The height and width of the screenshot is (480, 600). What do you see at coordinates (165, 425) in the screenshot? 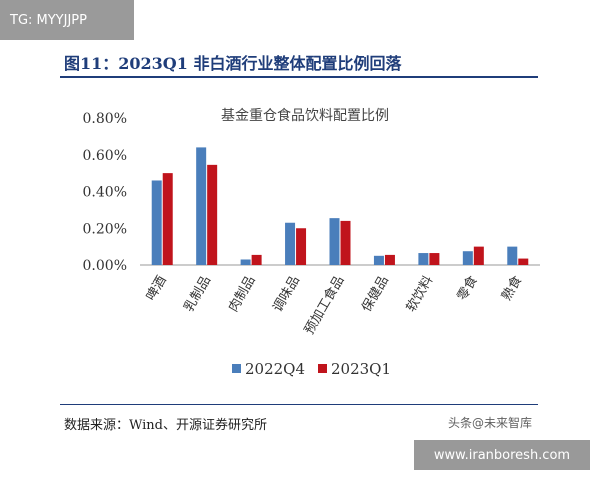
I see `source-note: 数据来源：Wind、开源证券研究所` at bounding box center [165, 425].